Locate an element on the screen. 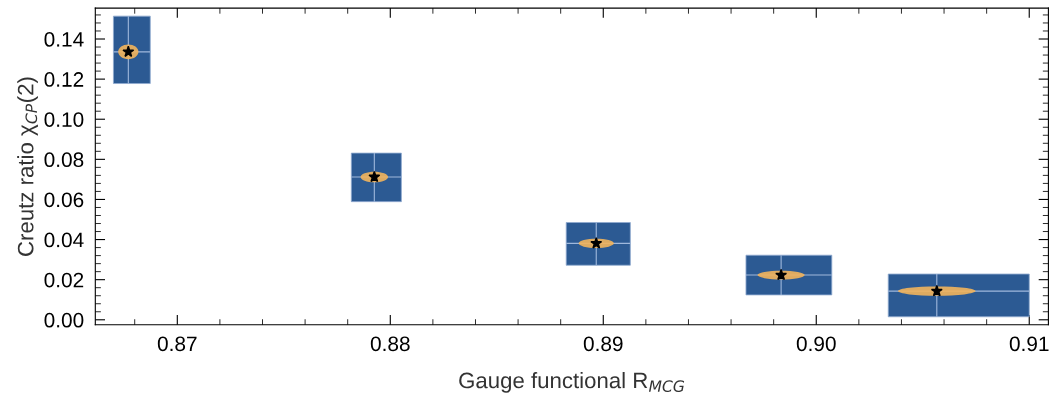 The height and width of the screenshot is (406, 1059). x-tick-label: 0.91 is located at coordinates (1029, 344).